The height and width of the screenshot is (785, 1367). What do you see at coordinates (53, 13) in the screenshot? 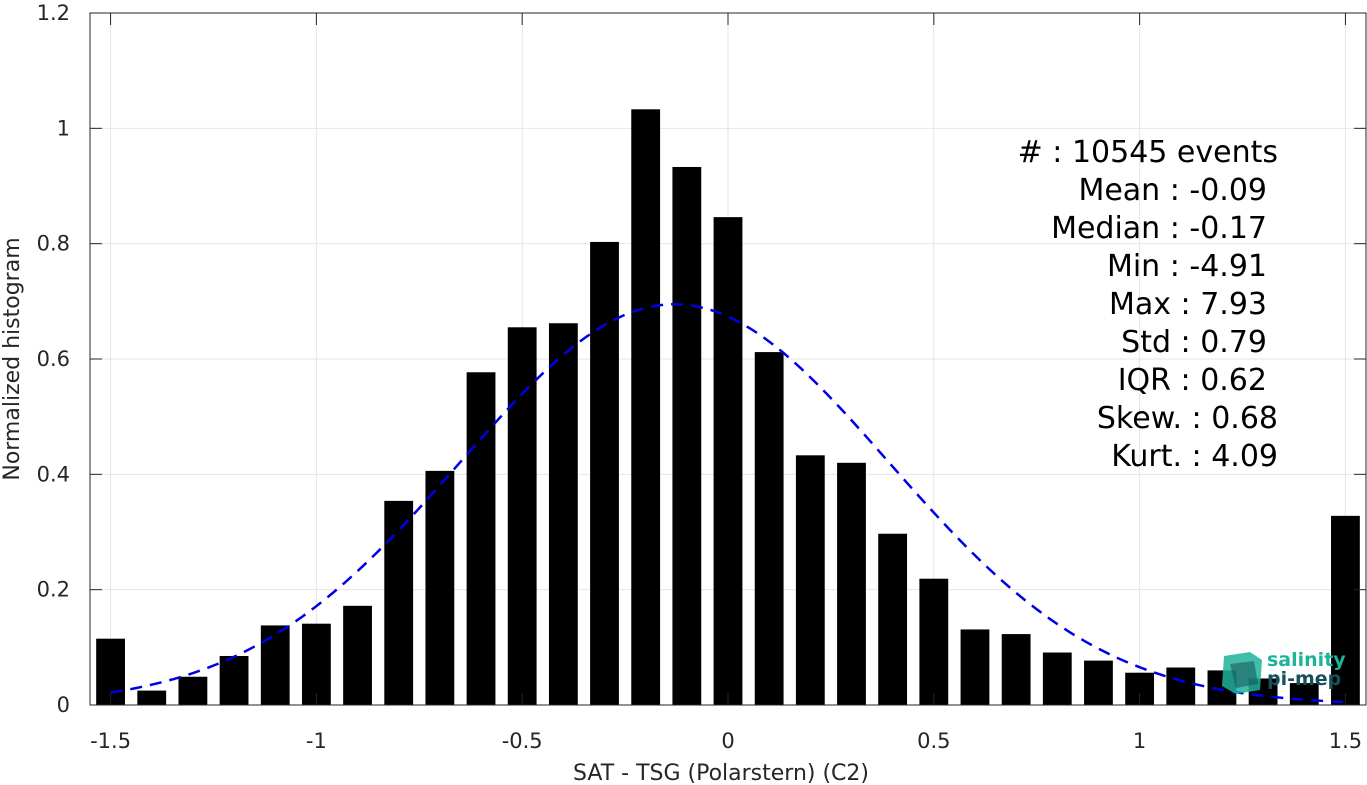
I see `y-tick-label: 1.2` at bounding box center [53, 13].